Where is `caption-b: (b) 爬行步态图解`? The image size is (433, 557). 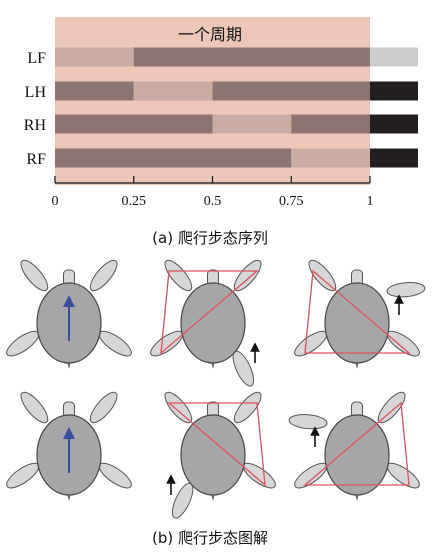
caption-b: (b) 爬行步态图解 is located at coordinates (210, 538).